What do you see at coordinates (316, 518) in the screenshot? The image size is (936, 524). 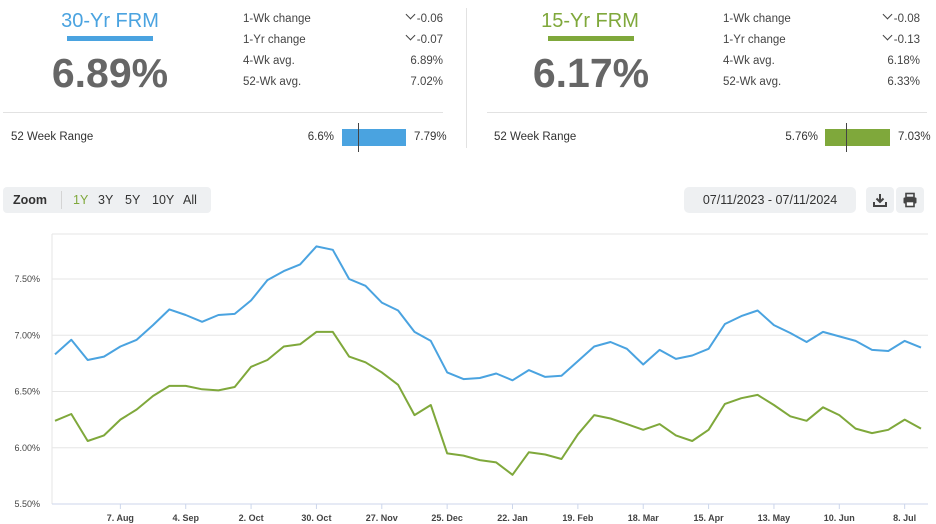 I see `x-tick-label: 30. Oct` at bounding box center [316, 518].